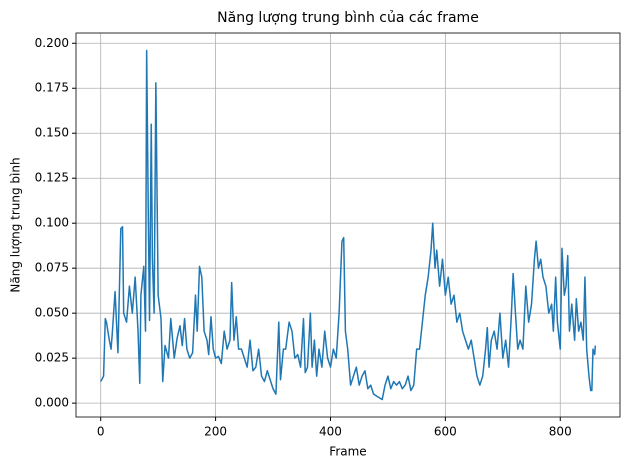  I want to click on y-tick-label: 0.025, so click(52, 358).